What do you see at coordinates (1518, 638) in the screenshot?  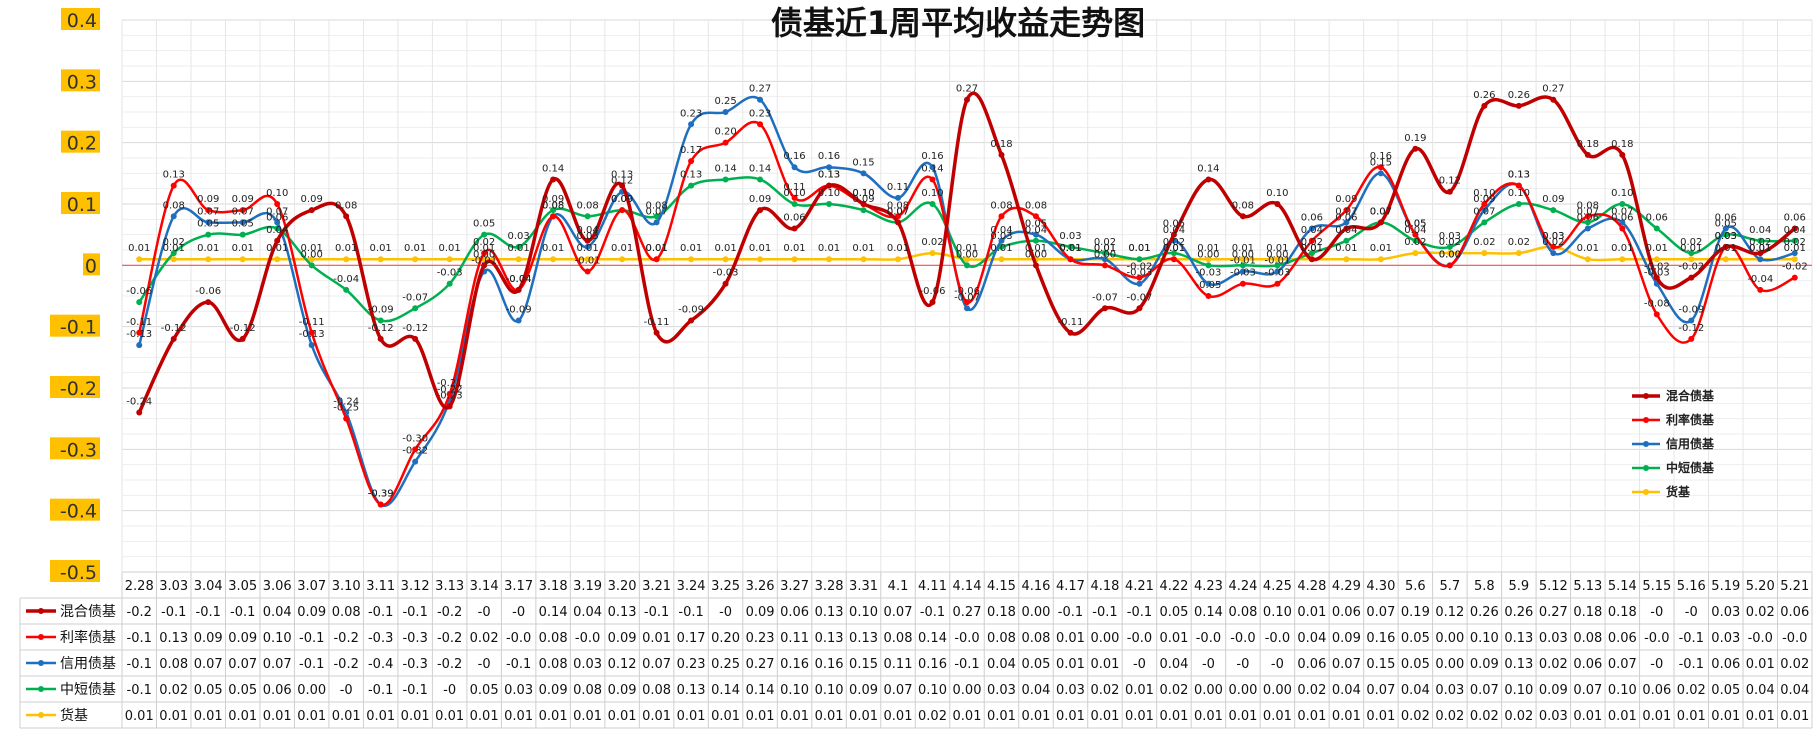 I see `table-cell: 0.13` at bounding box center [1518, 638].